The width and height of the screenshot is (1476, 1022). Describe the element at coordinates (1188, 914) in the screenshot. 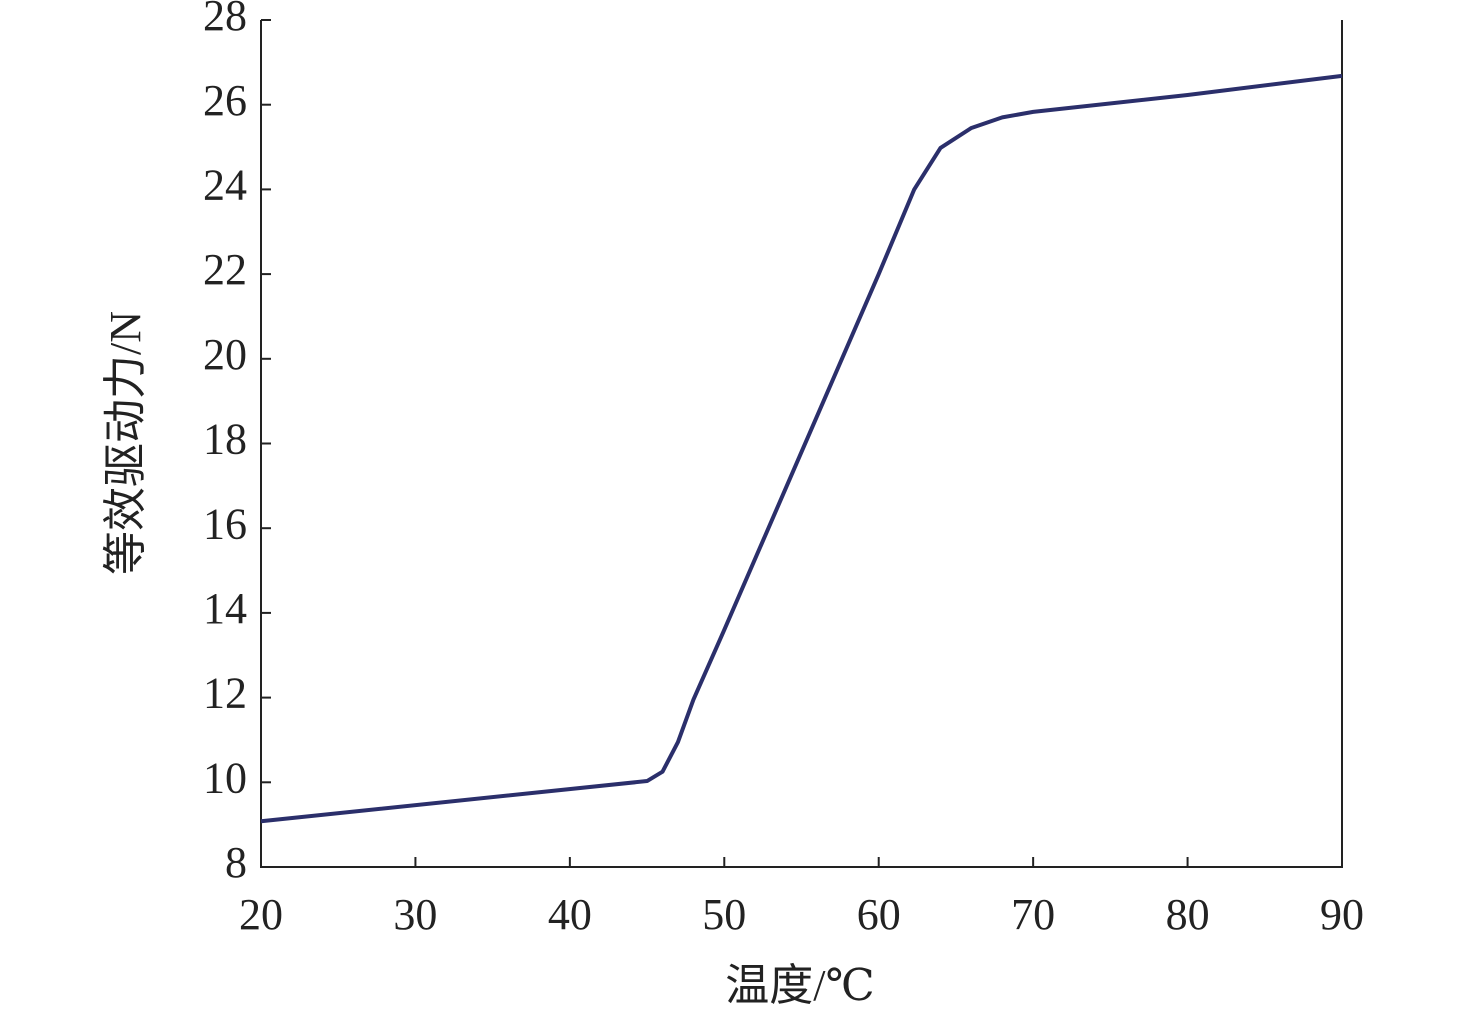

I see `x-tick-label: 80` at that location.